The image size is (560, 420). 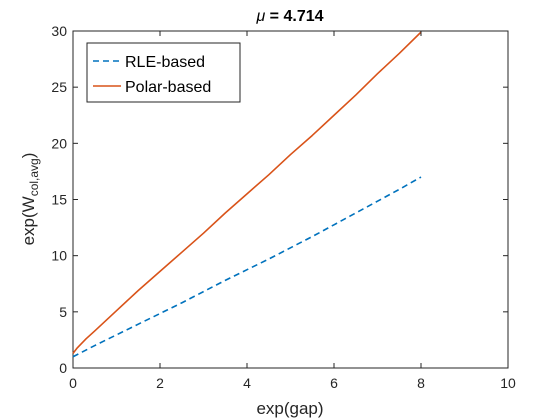 I want to click on chart-title: μ = 4.714, so click(x=289, y=16).